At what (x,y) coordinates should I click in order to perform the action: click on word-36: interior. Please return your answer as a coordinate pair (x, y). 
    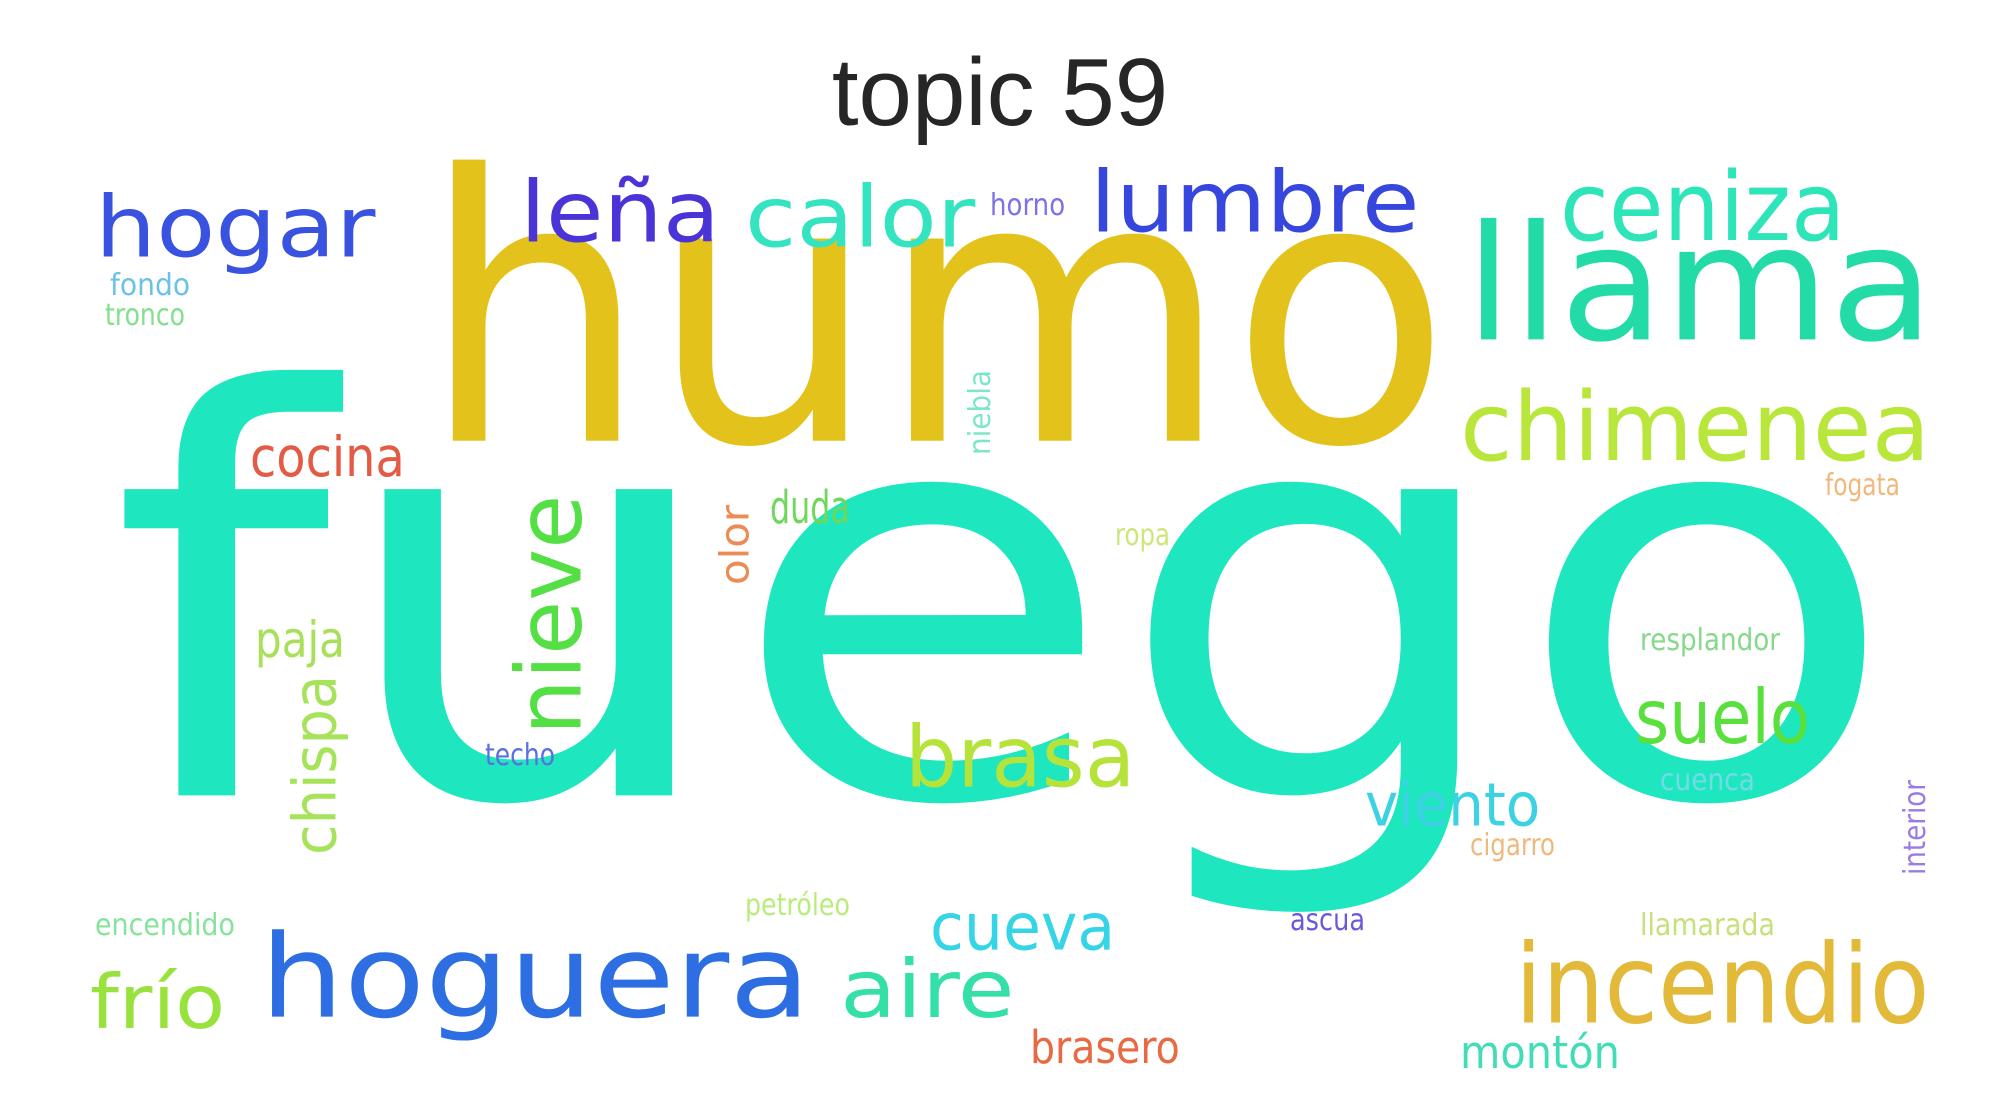
    Looking at the image, I should click on (1915, 827).